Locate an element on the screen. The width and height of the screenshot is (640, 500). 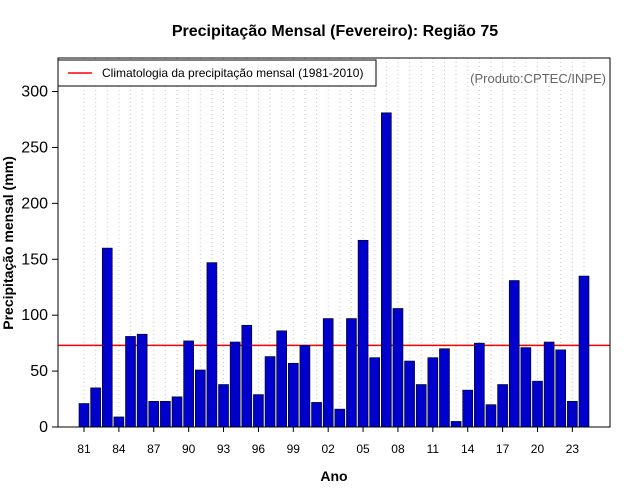
y-tick-label: 200 is located at coordinates (34, 203).